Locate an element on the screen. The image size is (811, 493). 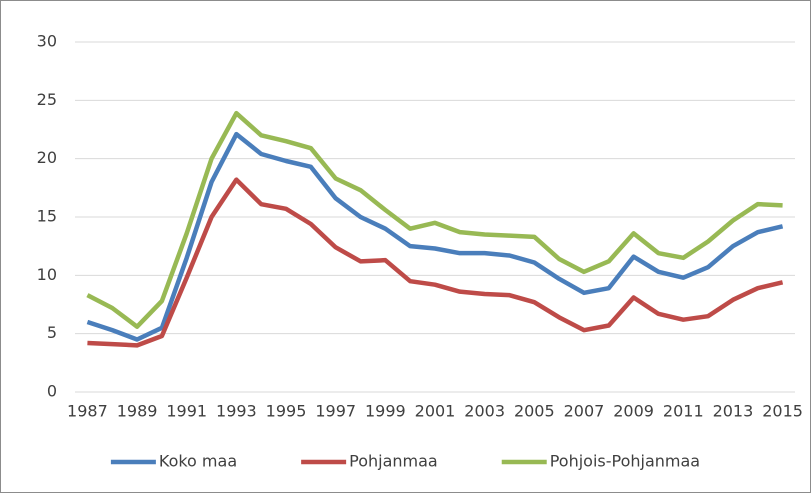
x-tick-label: 1991 is located at coordinates (186, 411).